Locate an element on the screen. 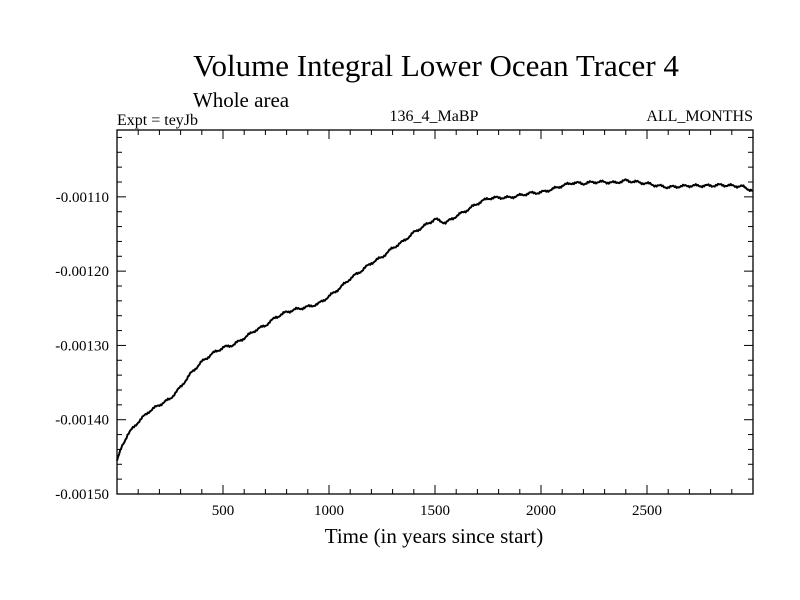 Image resolution: width=800 pixels, height=600 pixels. x-axis-label: Time (in years since start) is located at coordinates (434, 536).